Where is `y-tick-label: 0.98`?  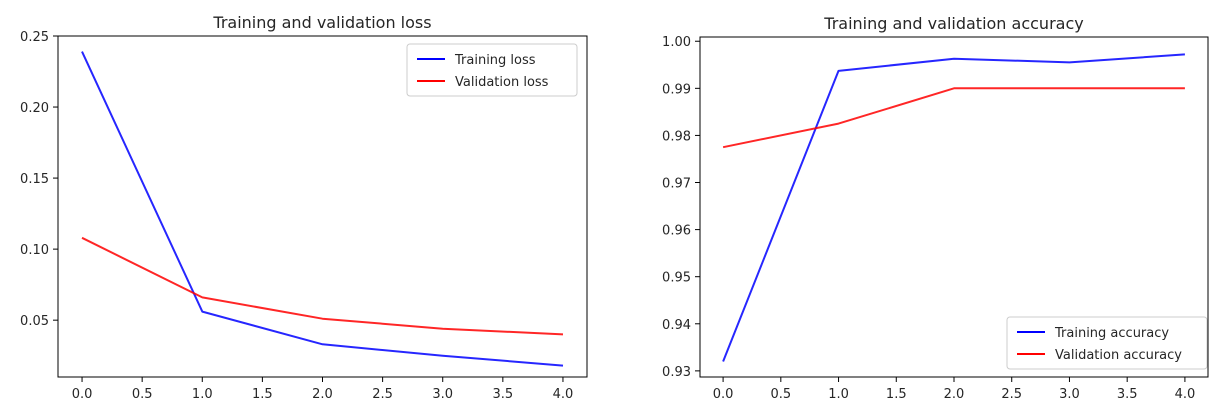 y-tick-label: 0.98 is located at coordinates (676, 136).